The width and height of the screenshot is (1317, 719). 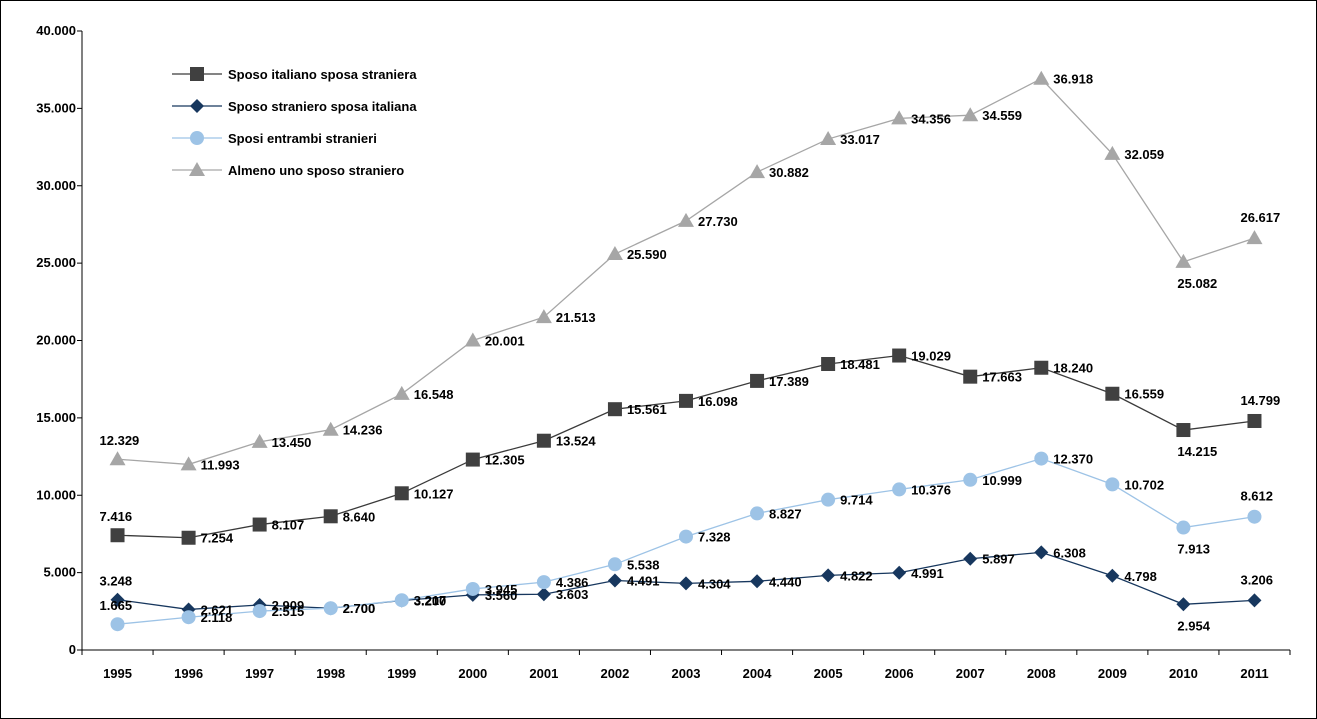 What do you see at coordinates (927, 573) in the screenshot?
I see `data-label: 4.991` at bounding box center [927, 573].